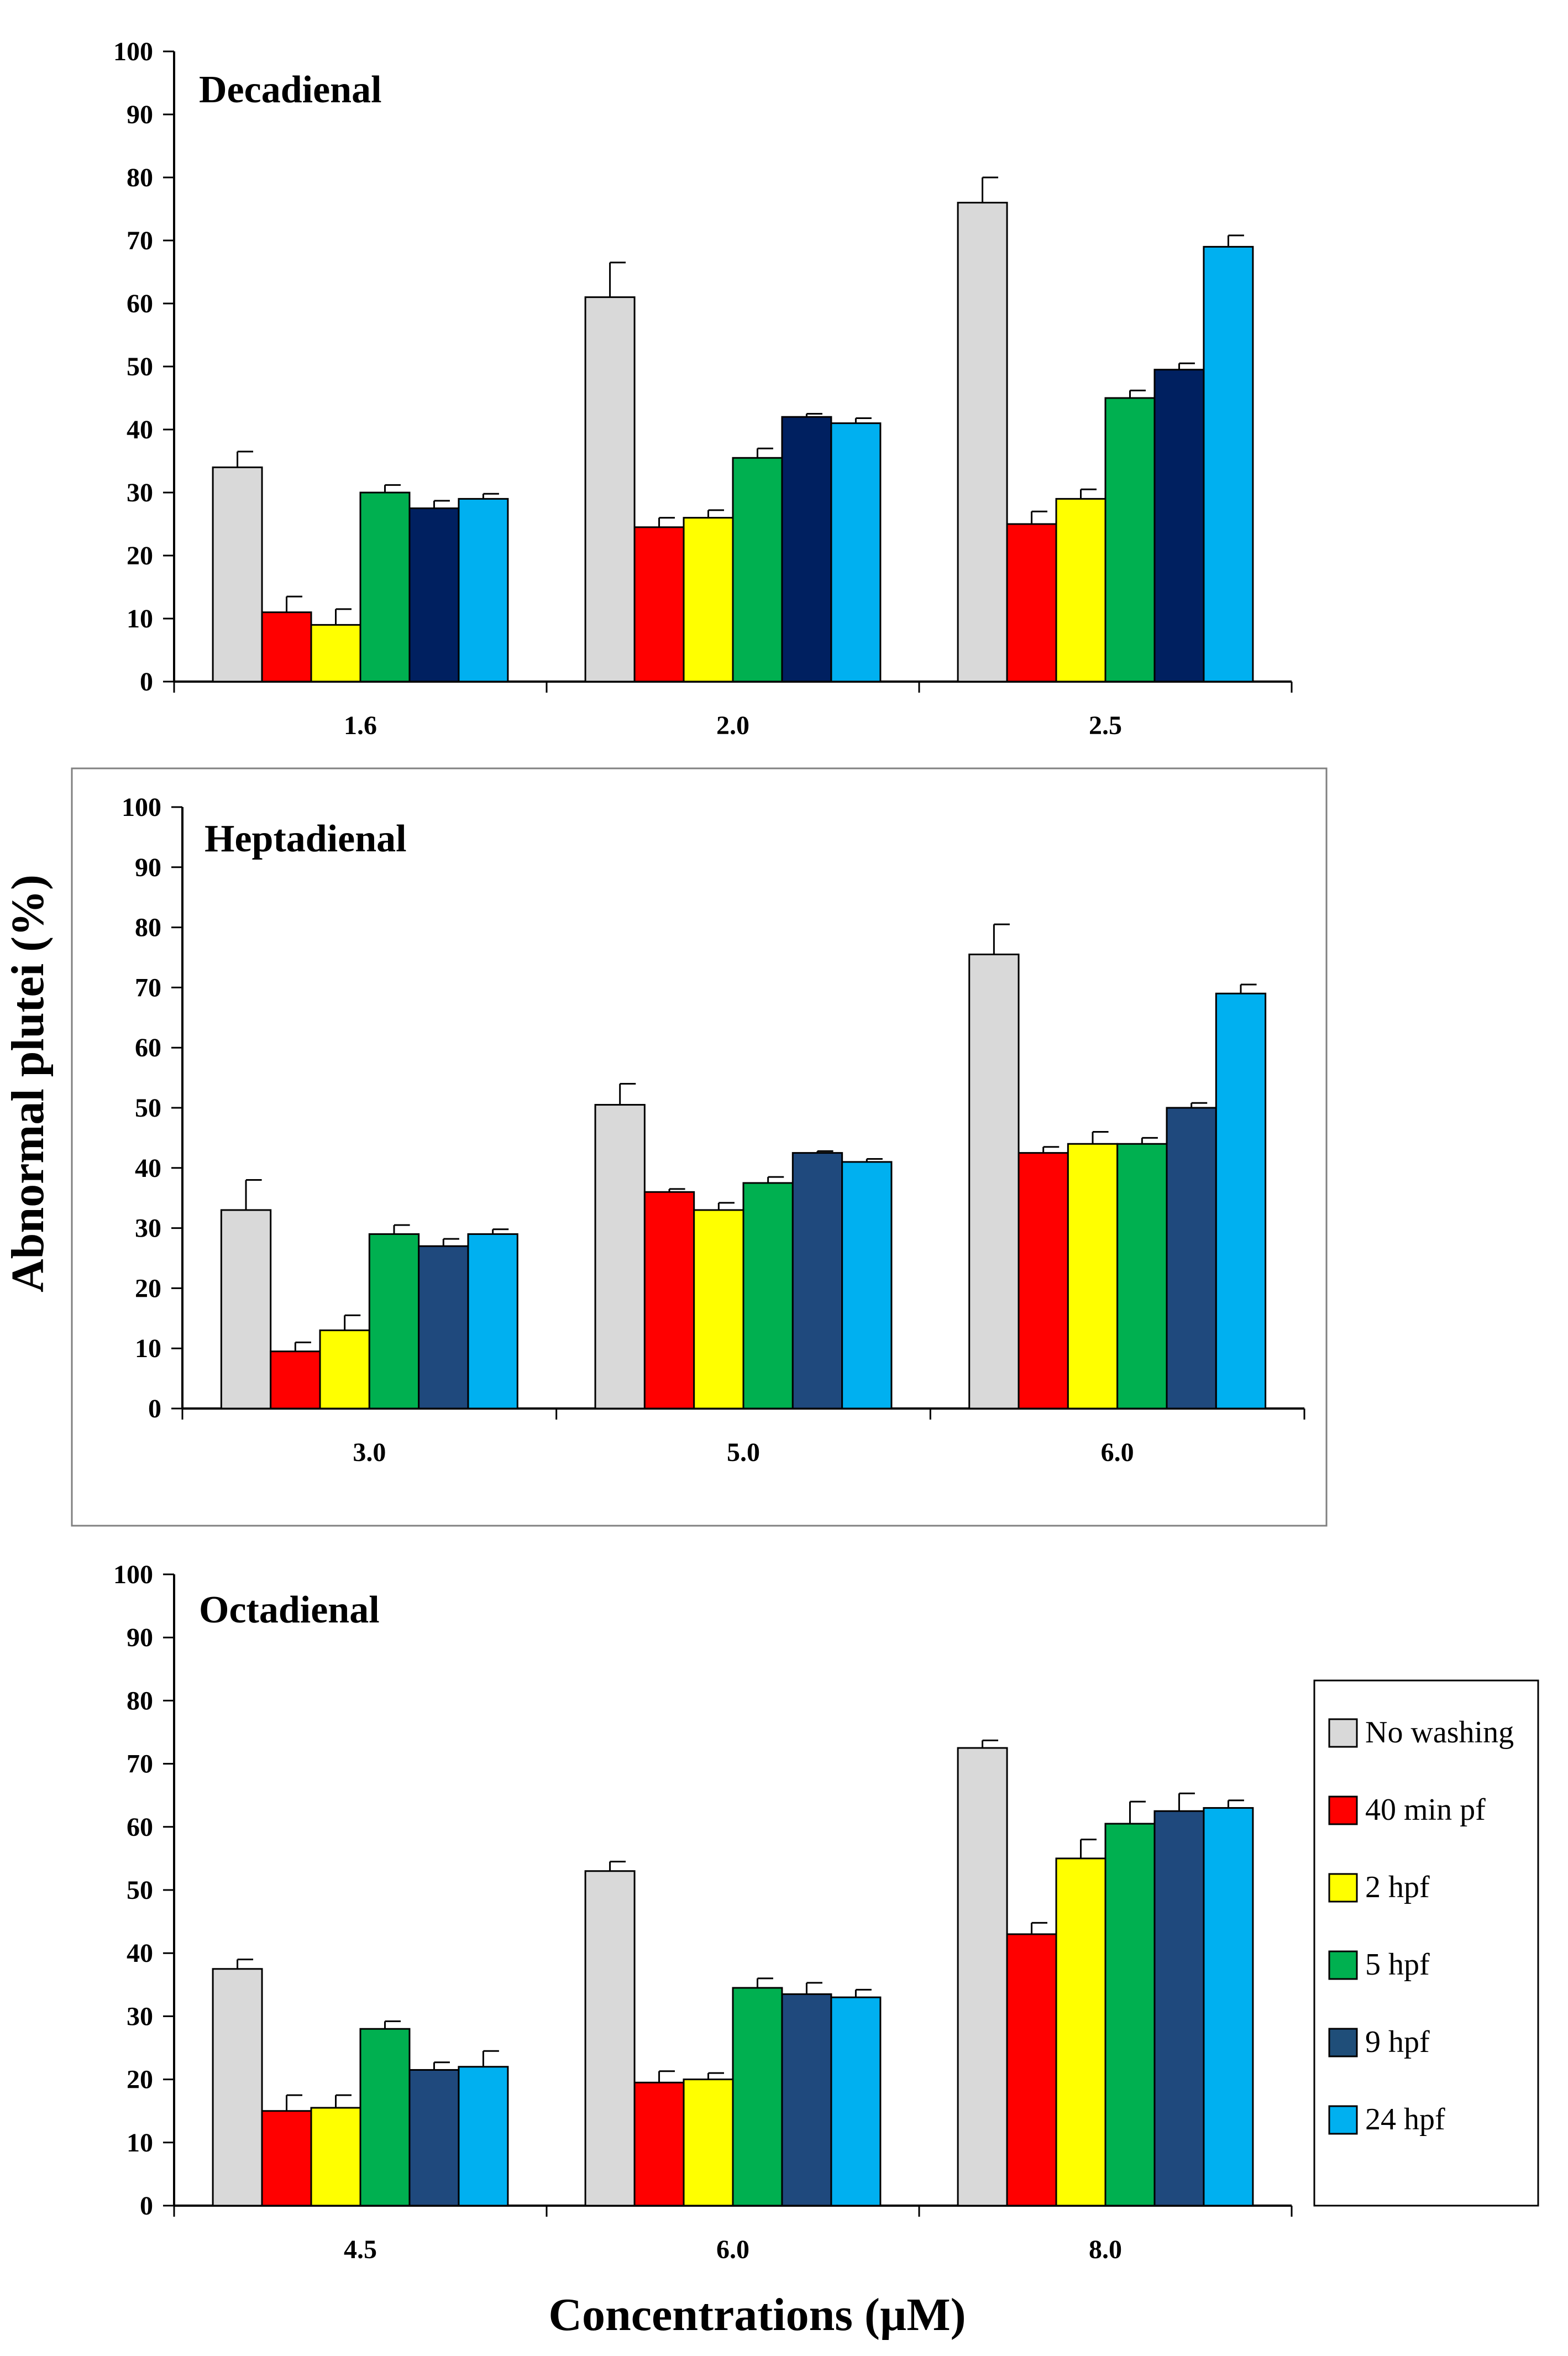  Describe the element at coordinates (1405, 2119) in the screenshot. I see `legend-label: 24 hpf` at that location.